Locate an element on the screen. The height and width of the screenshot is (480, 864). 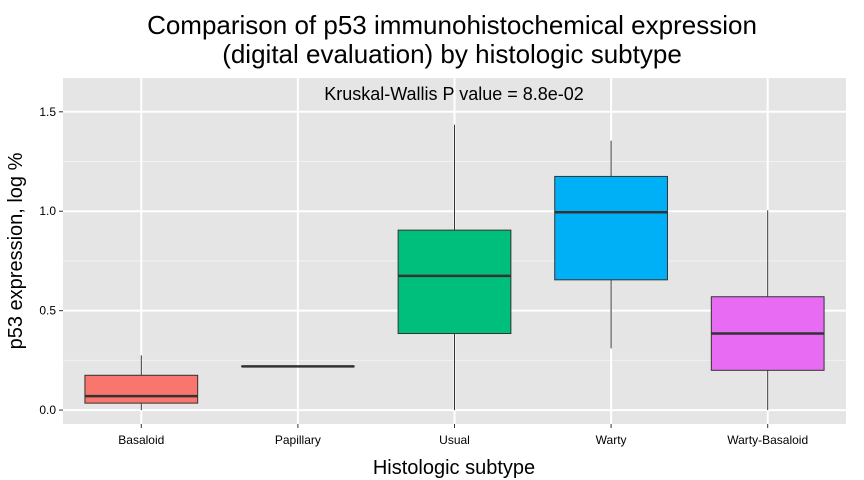
x-axis-title: Histologic subtype is located at coordinates (454, 468).